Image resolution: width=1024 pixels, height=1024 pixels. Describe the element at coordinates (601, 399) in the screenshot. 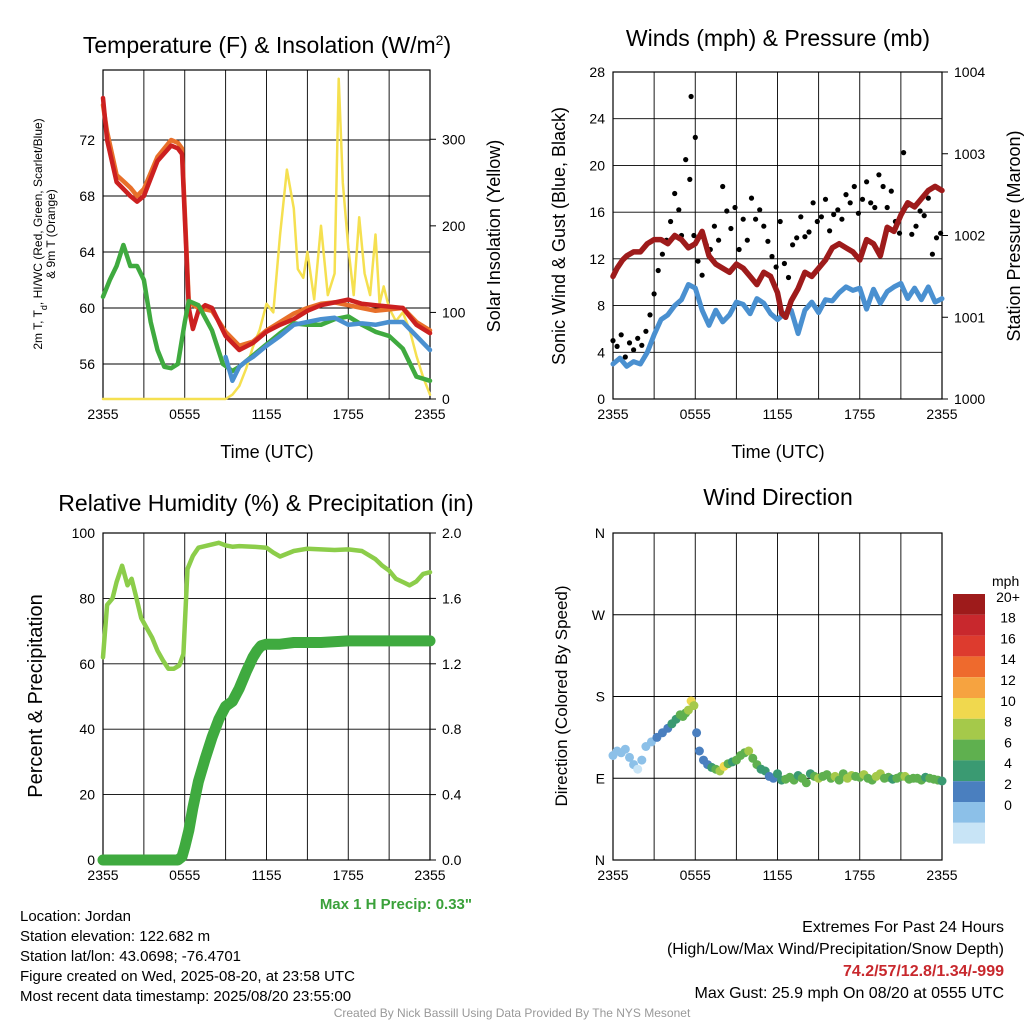

I see `wind-ytick-label: 0` at that location.